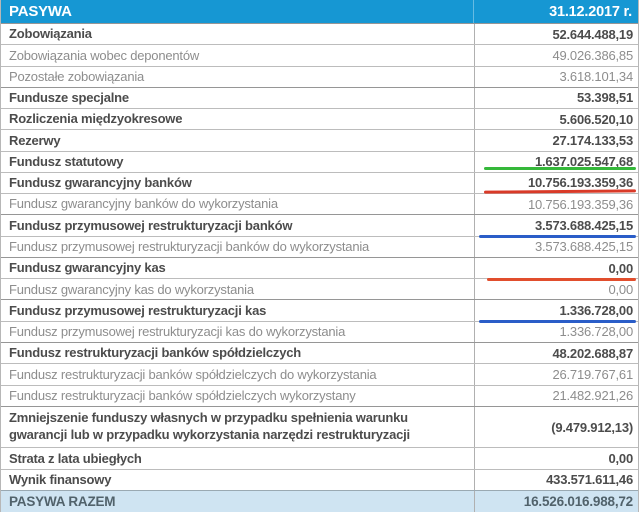  I want to click on row-label: Wynik finansowy, so click(238, 479).